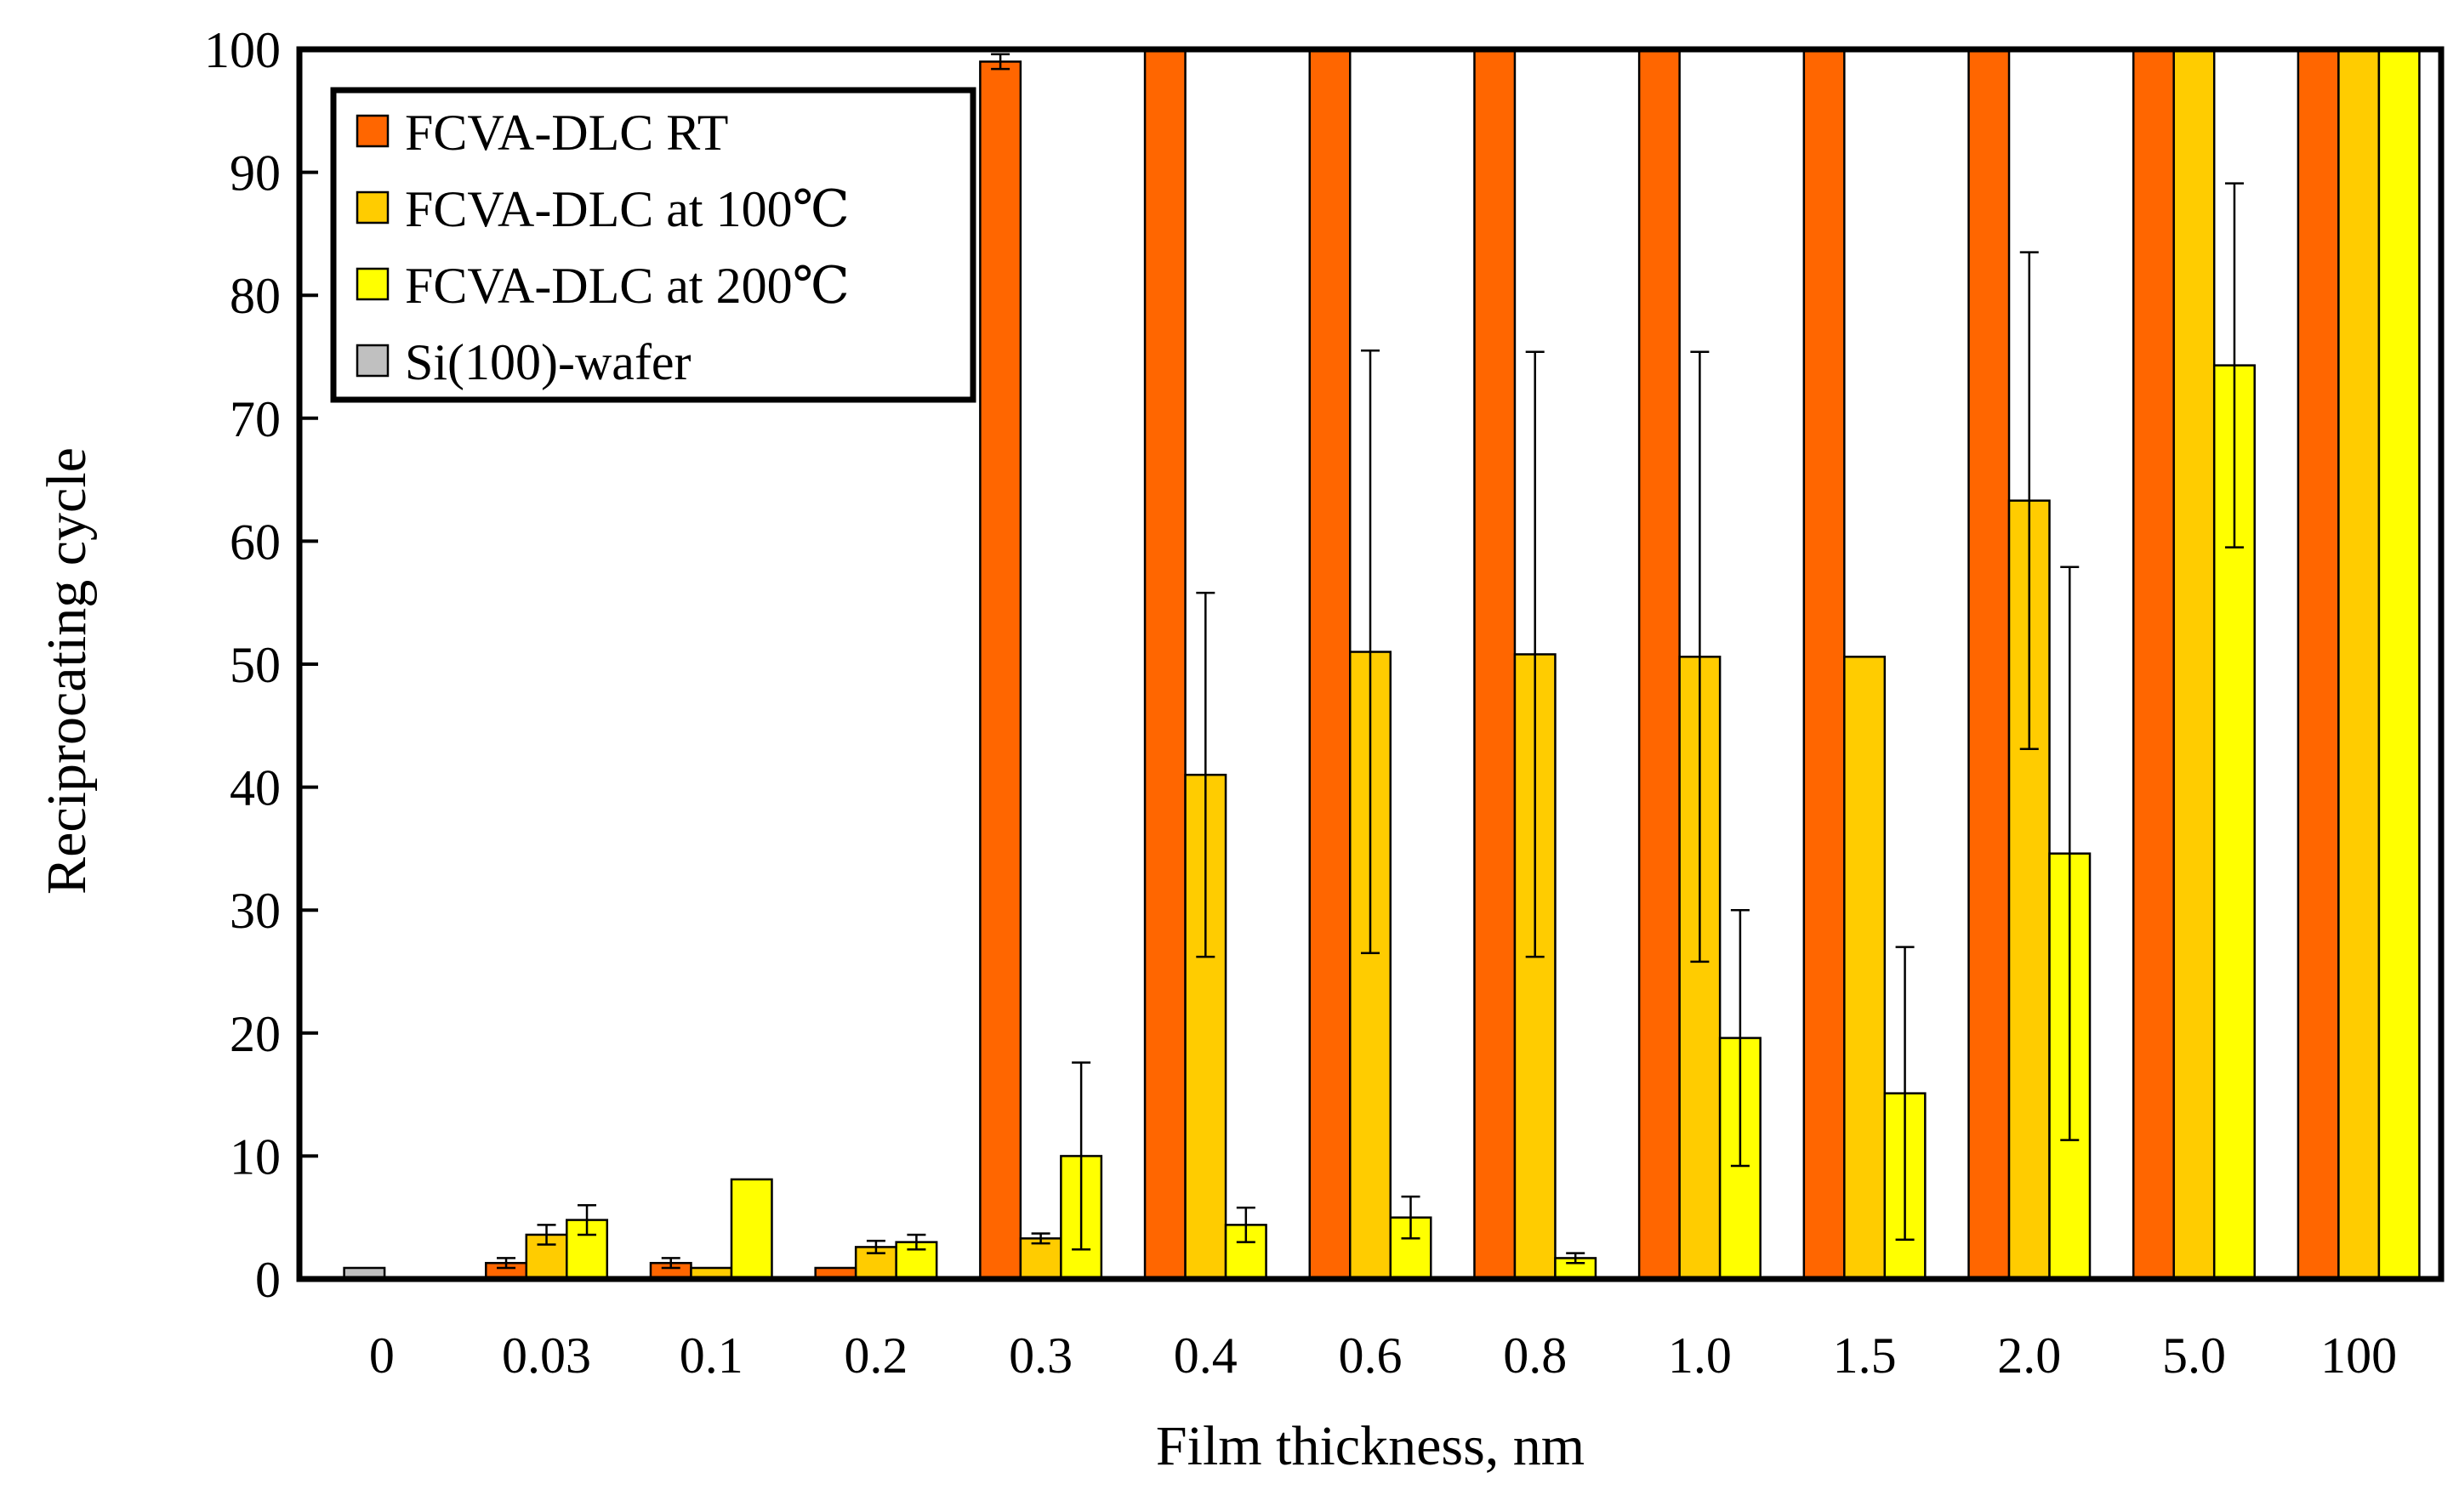  What do you see at coordinates (548, 362) in the screenshot?
I see `legend-label: Si(100)-wafer` at bounding box center [548, 362].